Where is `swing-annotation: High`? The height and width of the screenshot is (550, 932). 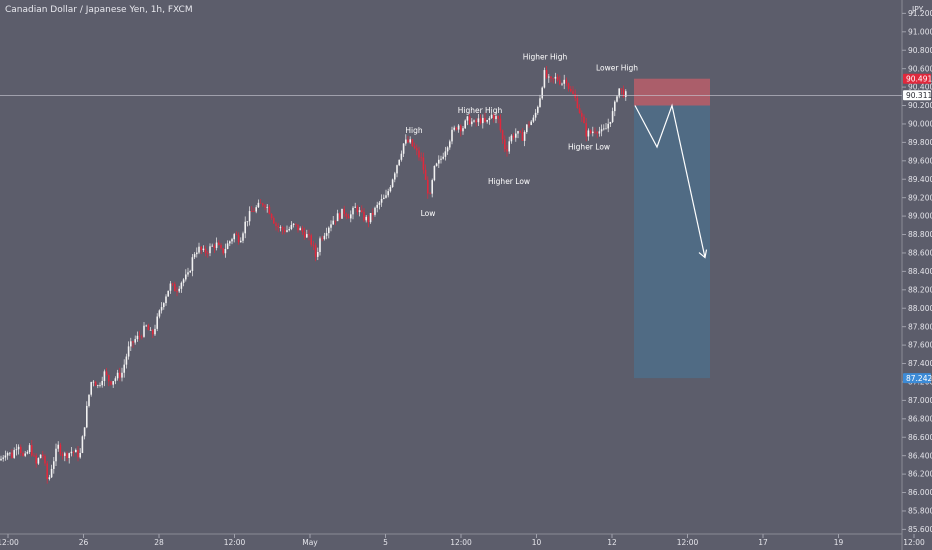 swing-annotation: High is located at coordinates (413, 130).